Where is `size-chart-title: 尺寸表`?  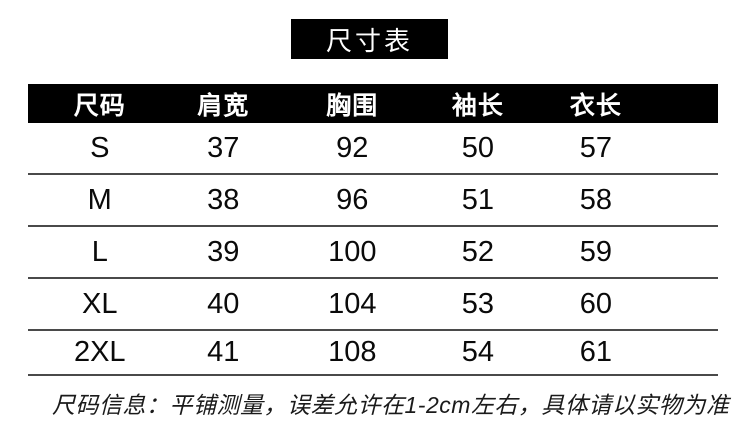 size-chart-title: 尺寸表 is located at coordinates (369, 40).